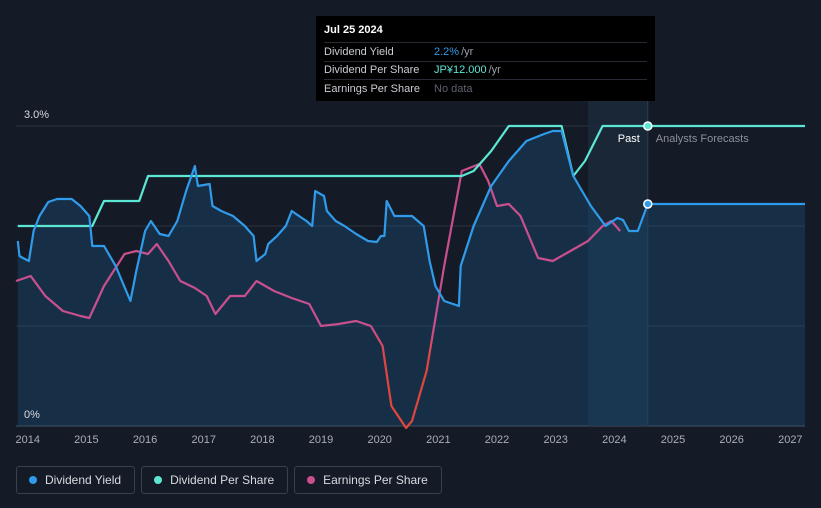  Describe the element at coordinates (379, 440) in the screenshot. I see `x-tick-label: 2020` at that location.